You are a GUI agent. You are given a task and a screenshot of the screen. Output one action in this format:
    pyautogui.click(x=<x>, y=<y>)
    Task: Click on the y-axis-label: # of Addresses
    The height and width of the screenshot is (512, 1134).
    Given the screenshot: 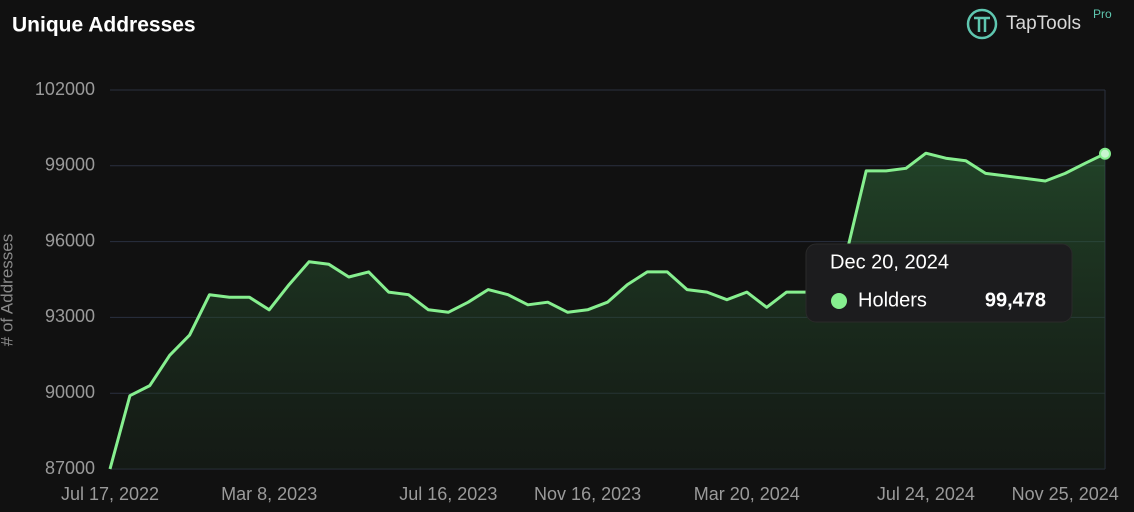 What is the action you would take?
    pyautogui.click(x=8, y=290)
    